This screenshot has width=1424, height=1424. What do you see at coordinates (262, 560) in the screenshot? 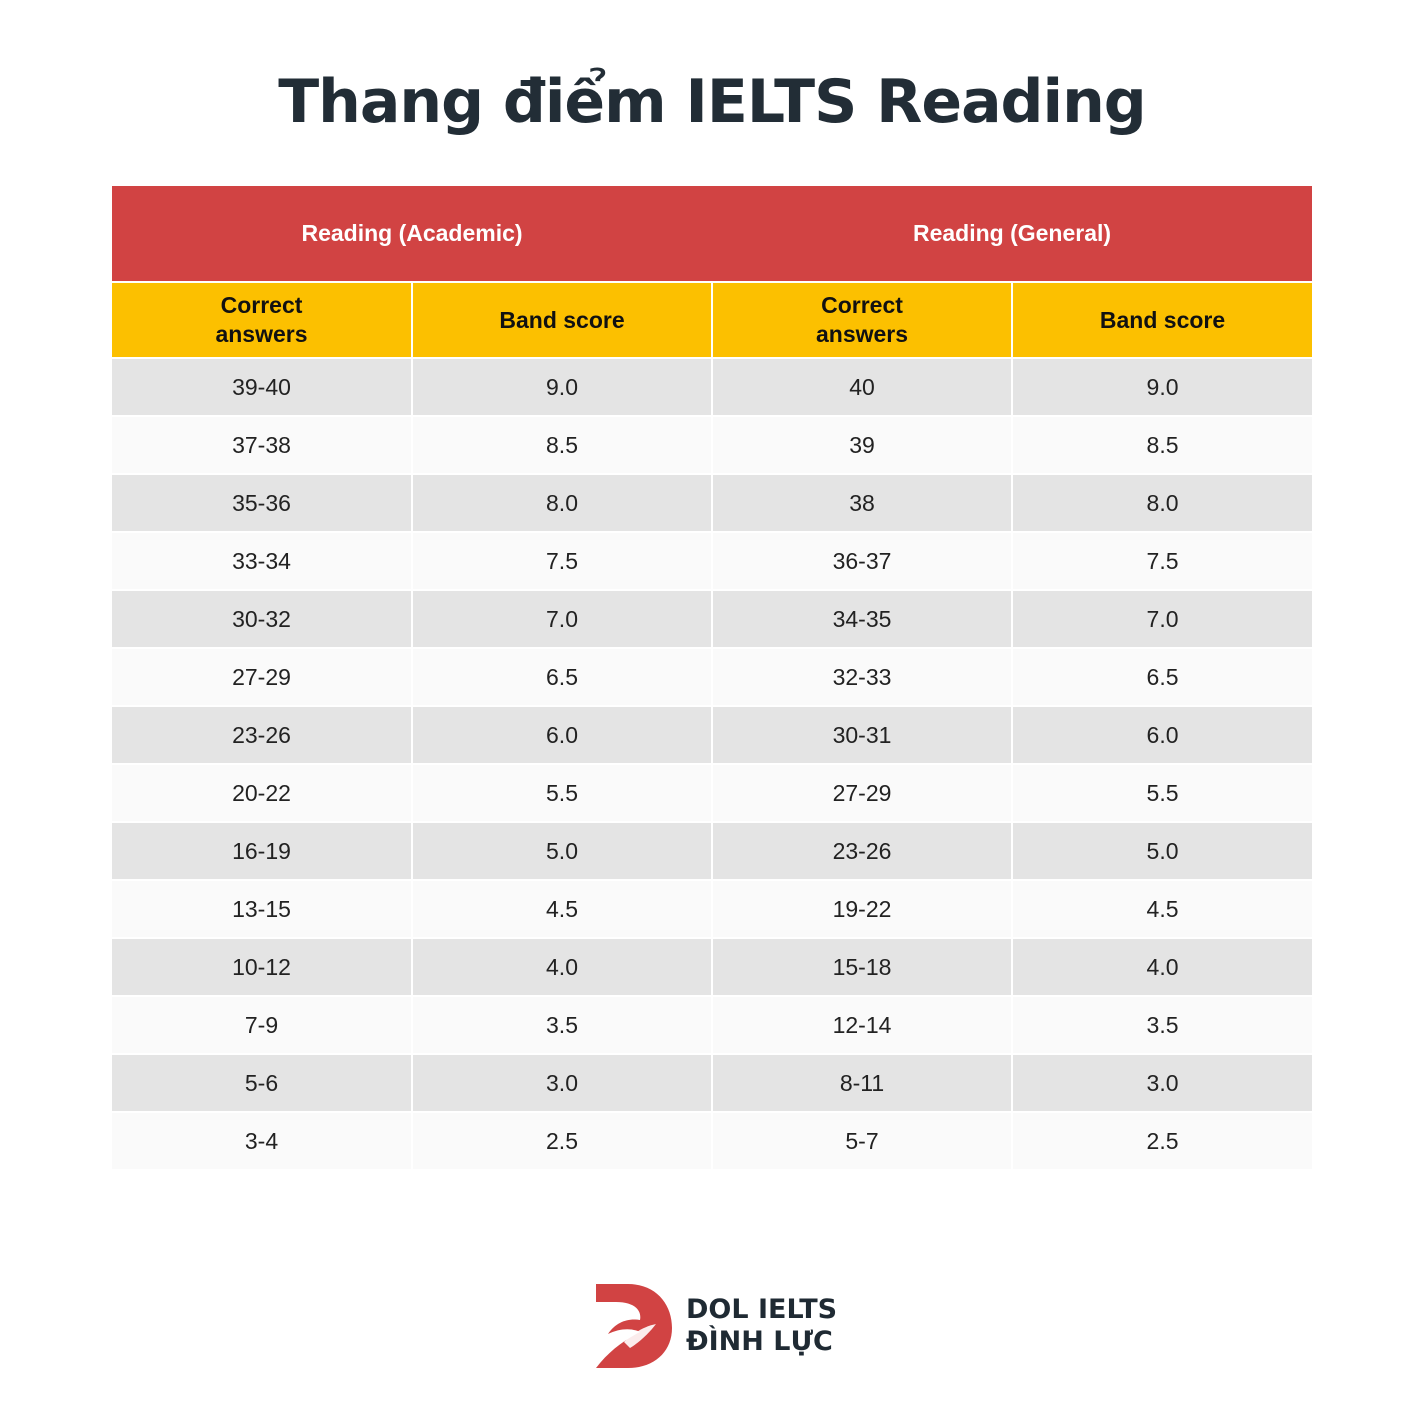
I see `cell-correct-answers-academic: 33-34` at bounding box center [262, 560].